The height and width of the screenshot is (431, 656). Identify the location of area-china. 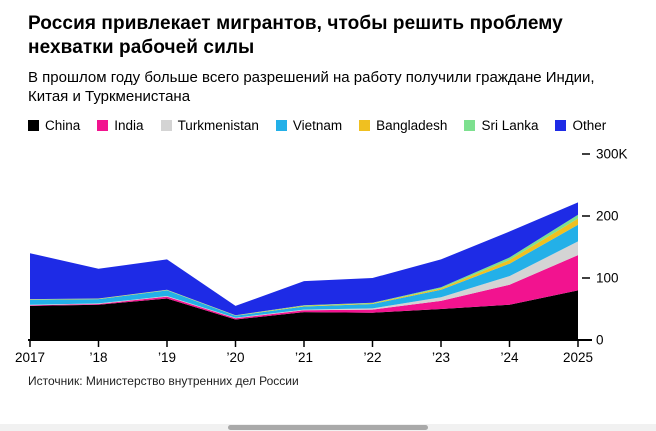
(304, 315).